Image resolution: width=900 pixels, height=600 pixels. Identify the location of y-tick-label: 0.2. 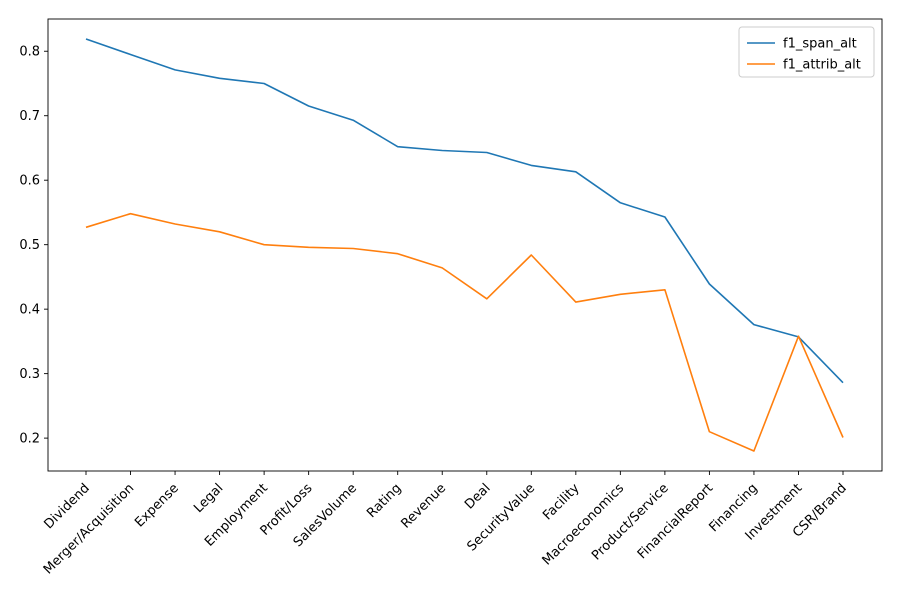
(29, 439).